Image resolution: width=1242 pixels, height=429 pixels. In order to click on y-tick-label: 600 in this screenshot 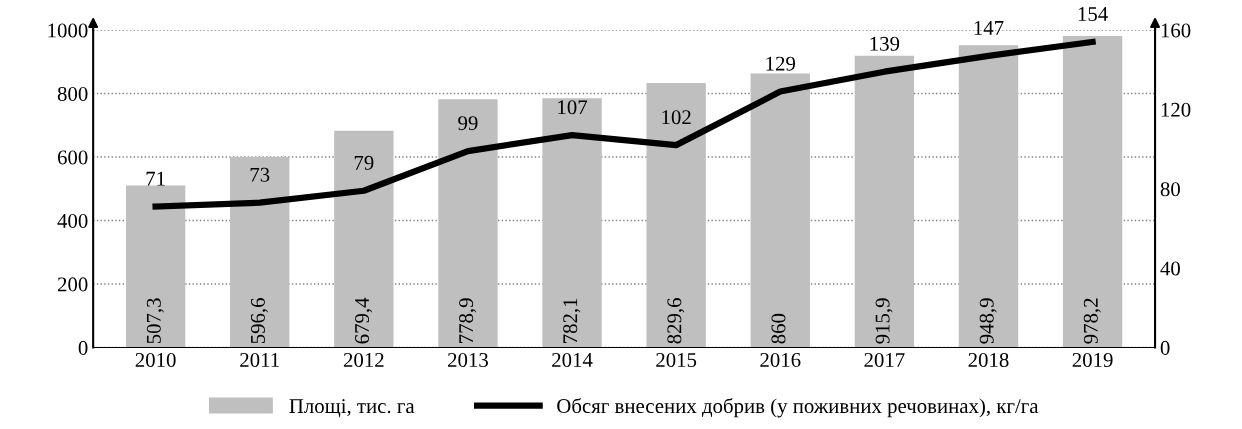, I will do `click(72, 157)`.